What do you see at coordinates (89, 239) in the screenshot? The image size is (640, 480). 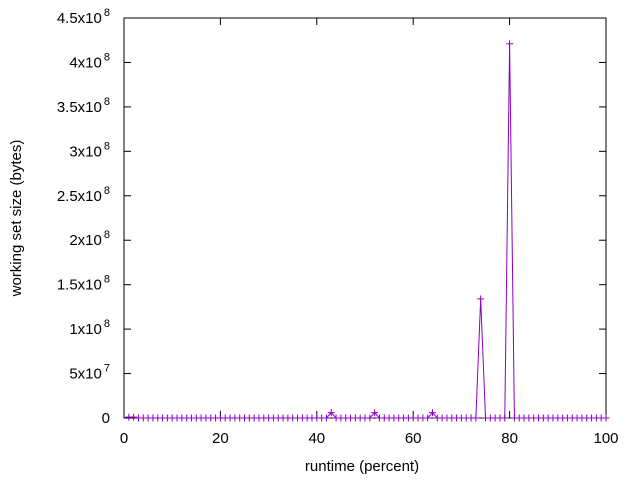 I see `y-tick-label: 2x10 8` at bounding box center [89, 239].